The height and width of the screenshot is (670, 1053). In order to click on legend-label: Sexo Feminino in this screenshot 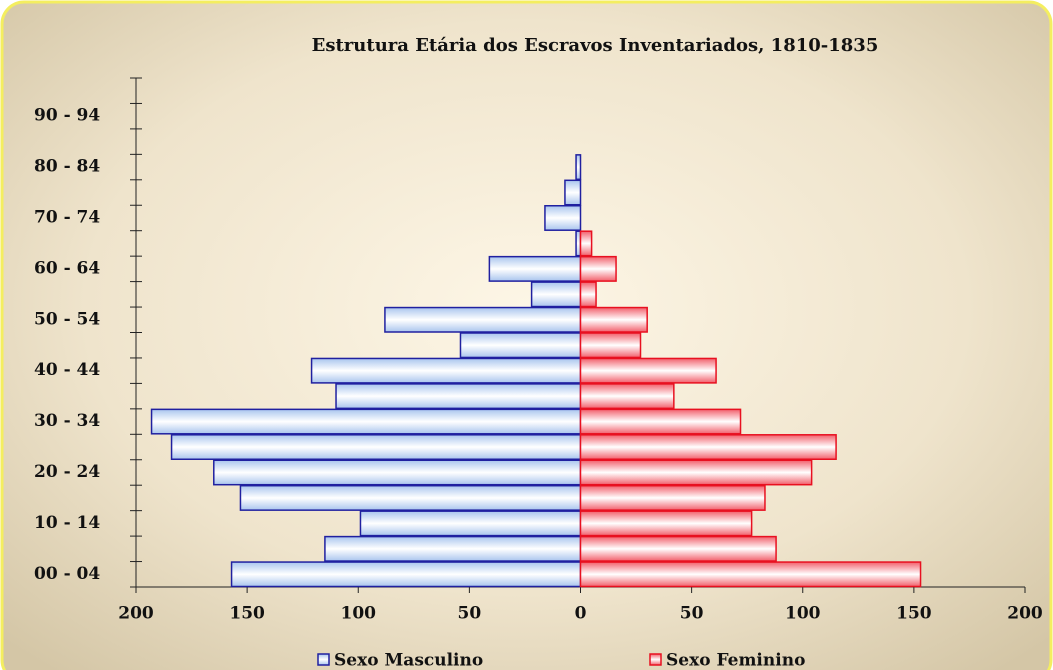, I will do `click(735, 660)`.